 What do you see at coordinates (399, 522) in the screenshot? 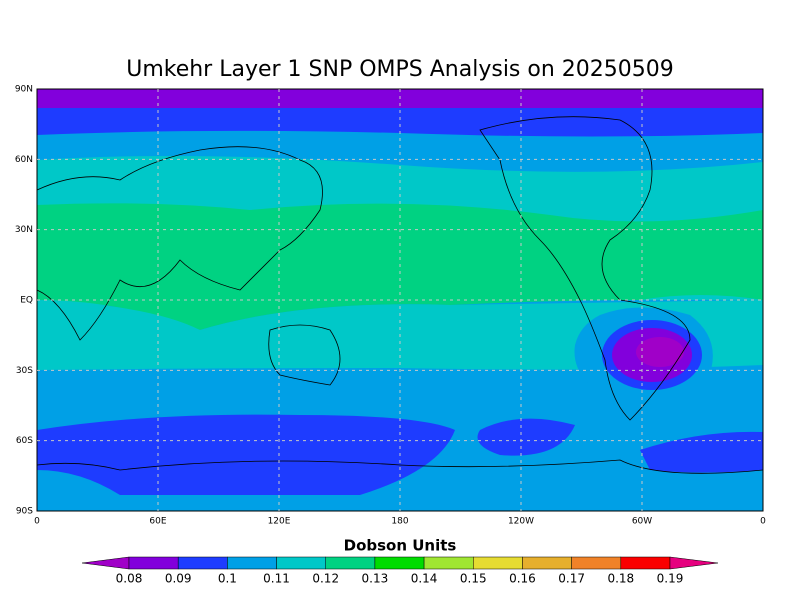
I see `lon-tick-label: 180` at bounding box center [399, 522].